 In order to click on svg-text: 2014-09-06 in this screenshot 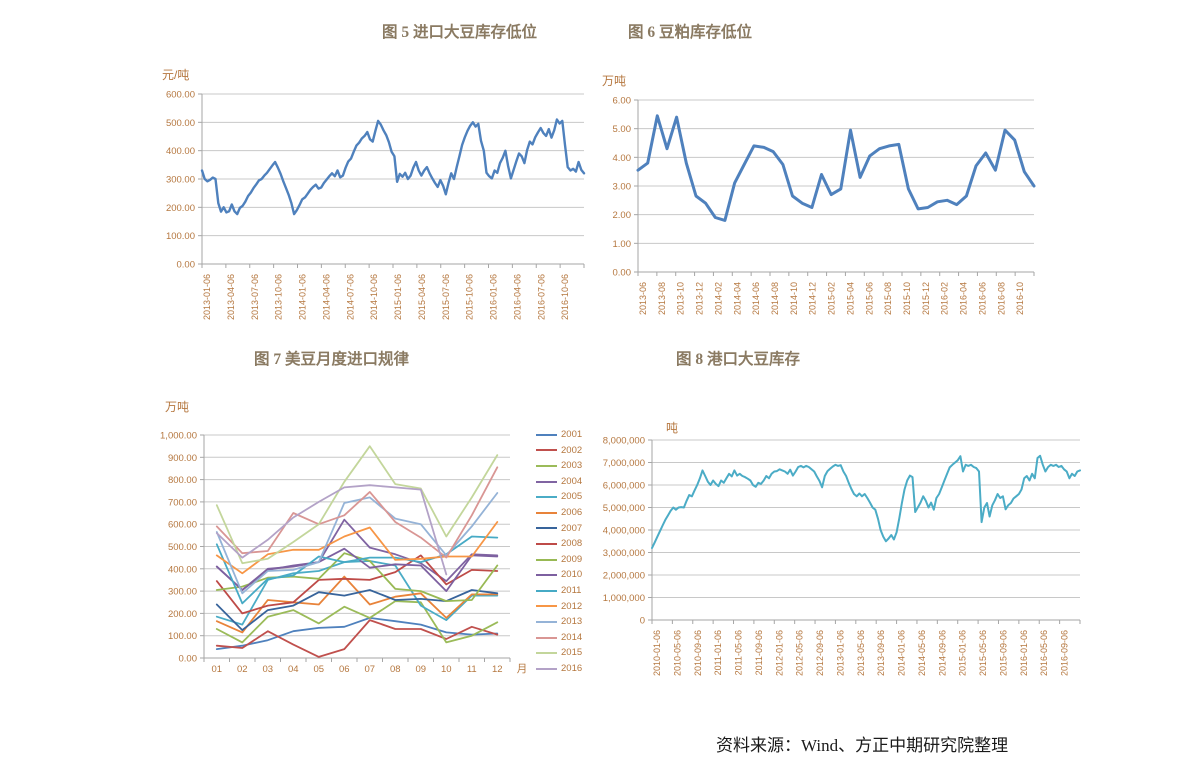, I will do `click(942, 653)`.